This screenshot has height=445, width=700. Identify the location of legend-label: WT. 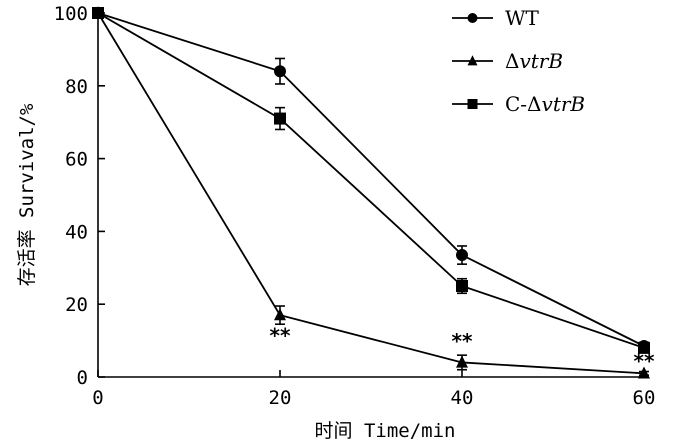
(522, 18).